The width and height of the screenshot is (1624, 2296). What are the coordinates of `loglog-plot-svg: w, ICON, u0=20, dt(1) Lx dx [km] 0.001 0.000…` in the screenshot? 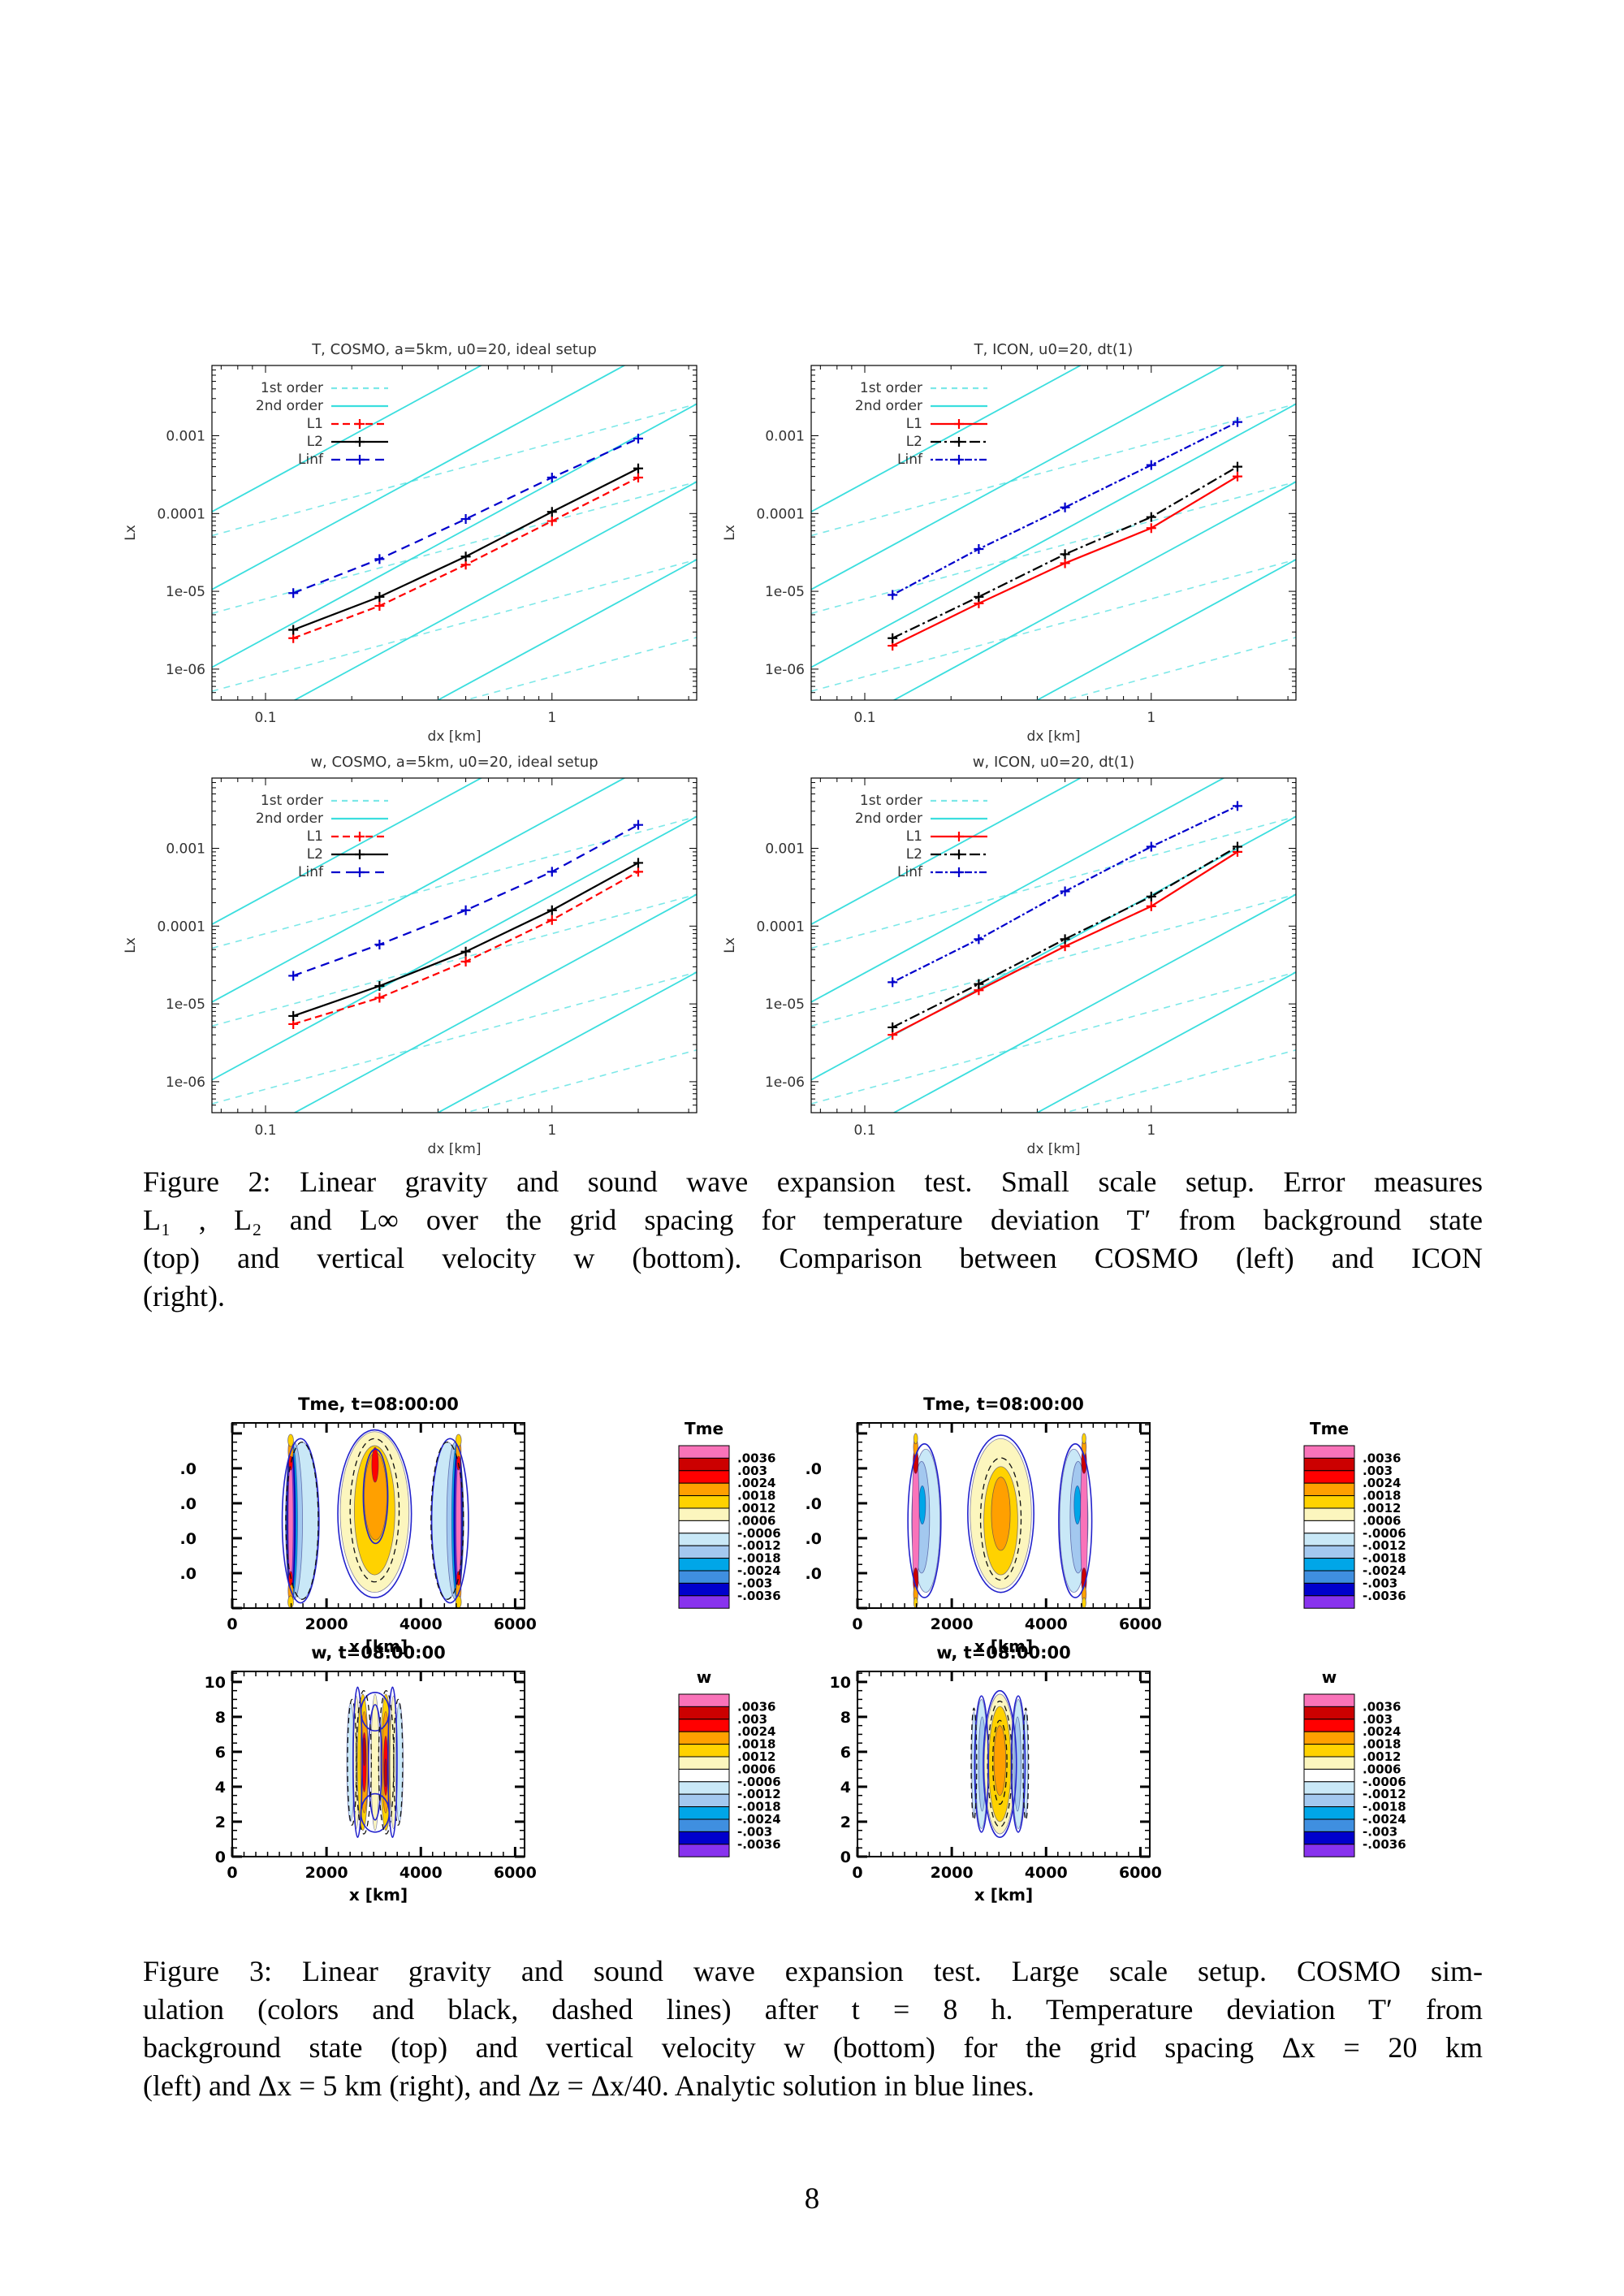 It's located at (1010, 955).